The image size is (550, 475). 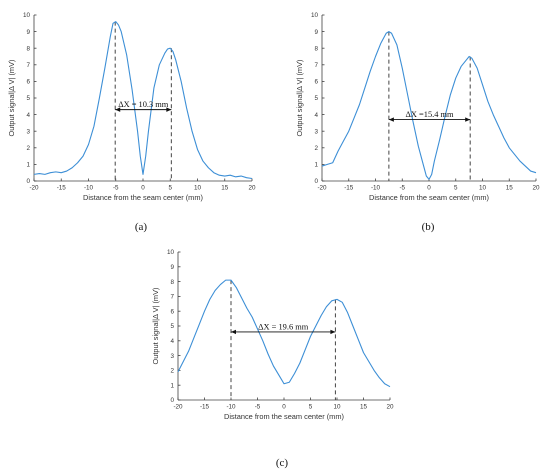 What do you see at coordinates (282, 463) in the screenshot?
I see `panel-label: (c)` at bounding box center [282, 463].